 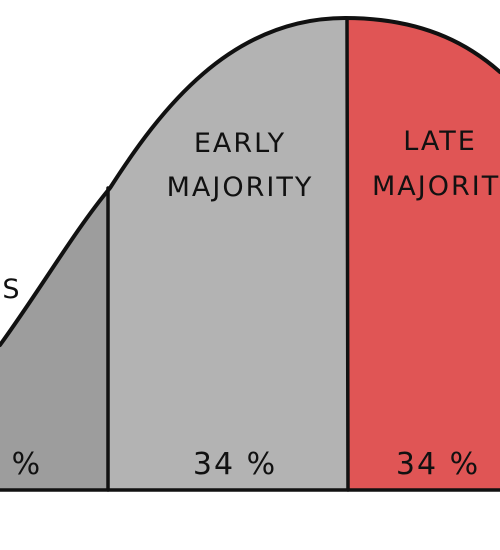 I want to click on segment-late-majority-label-line1: LATE, so click(x=440, y=141).